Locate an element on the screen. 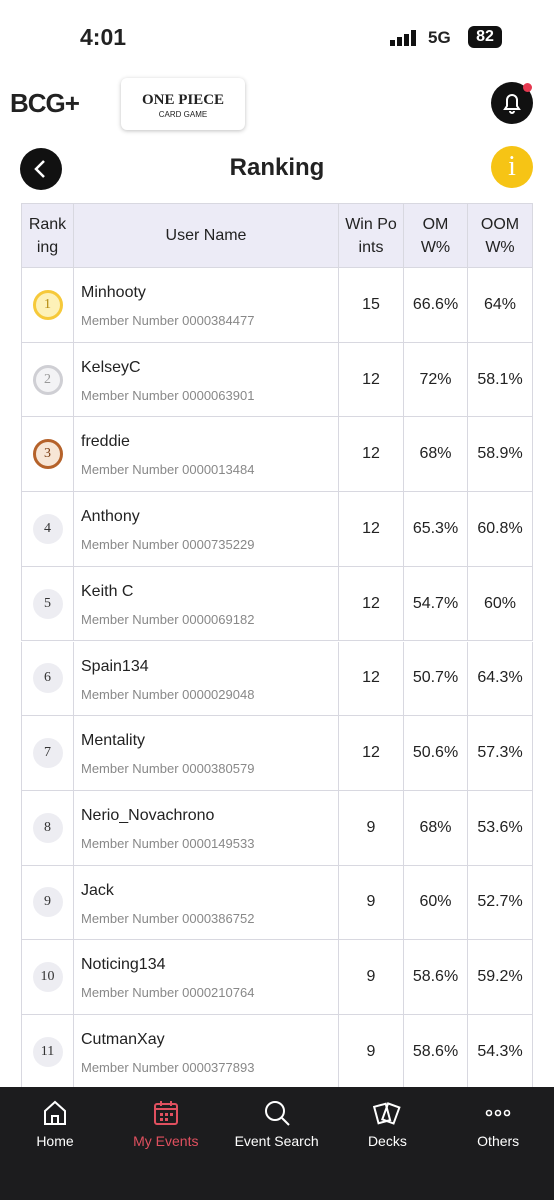 The width and height of the screenshot is (554, 1200). omw: 50.7% is located at coordinates (436, 679).